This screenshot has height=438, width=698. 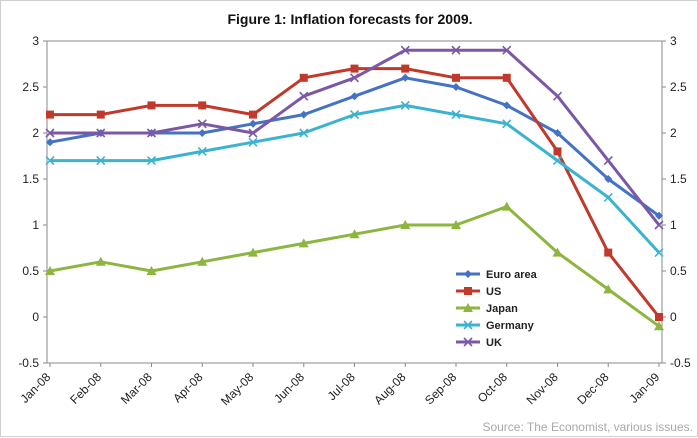 I want to click on legend-marker-uk, so click(x=468, y=342).